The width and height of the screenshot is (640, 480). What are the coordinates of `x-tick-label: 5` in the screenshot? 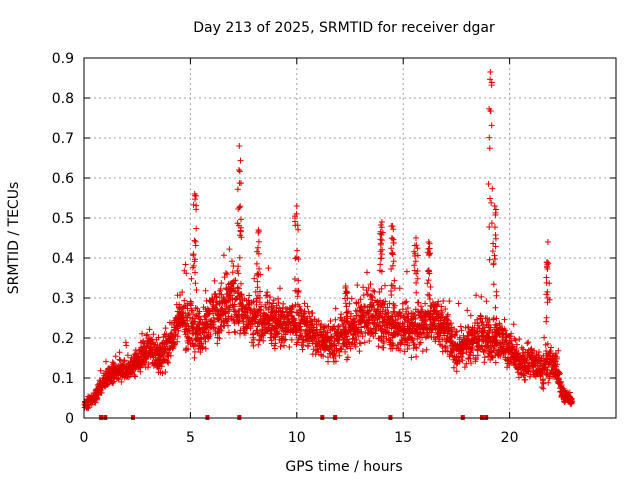 It's located at (190, 438).